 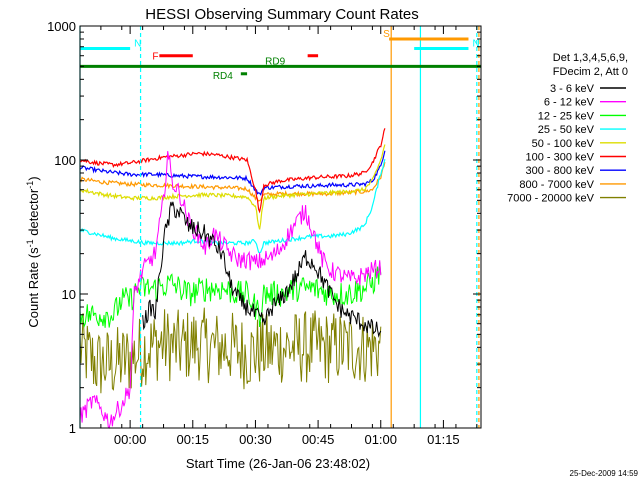 I want to click on legend-entry-label-6: 100 - 300 keV, so click(x=560, y=158).